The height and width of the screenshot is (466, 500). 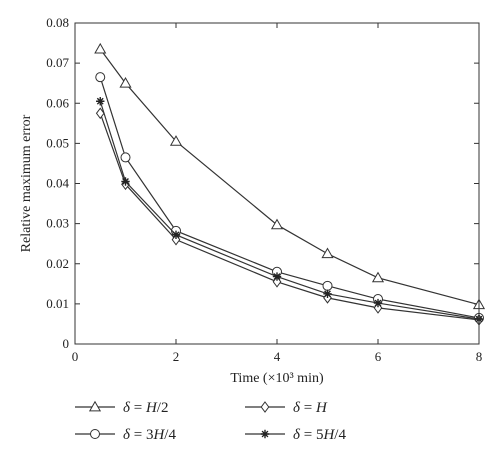 What do you see at coordinates (57, 22) in the screenshot?
I see `y-tick-label: 0.08` at bounding box center [57, 22].